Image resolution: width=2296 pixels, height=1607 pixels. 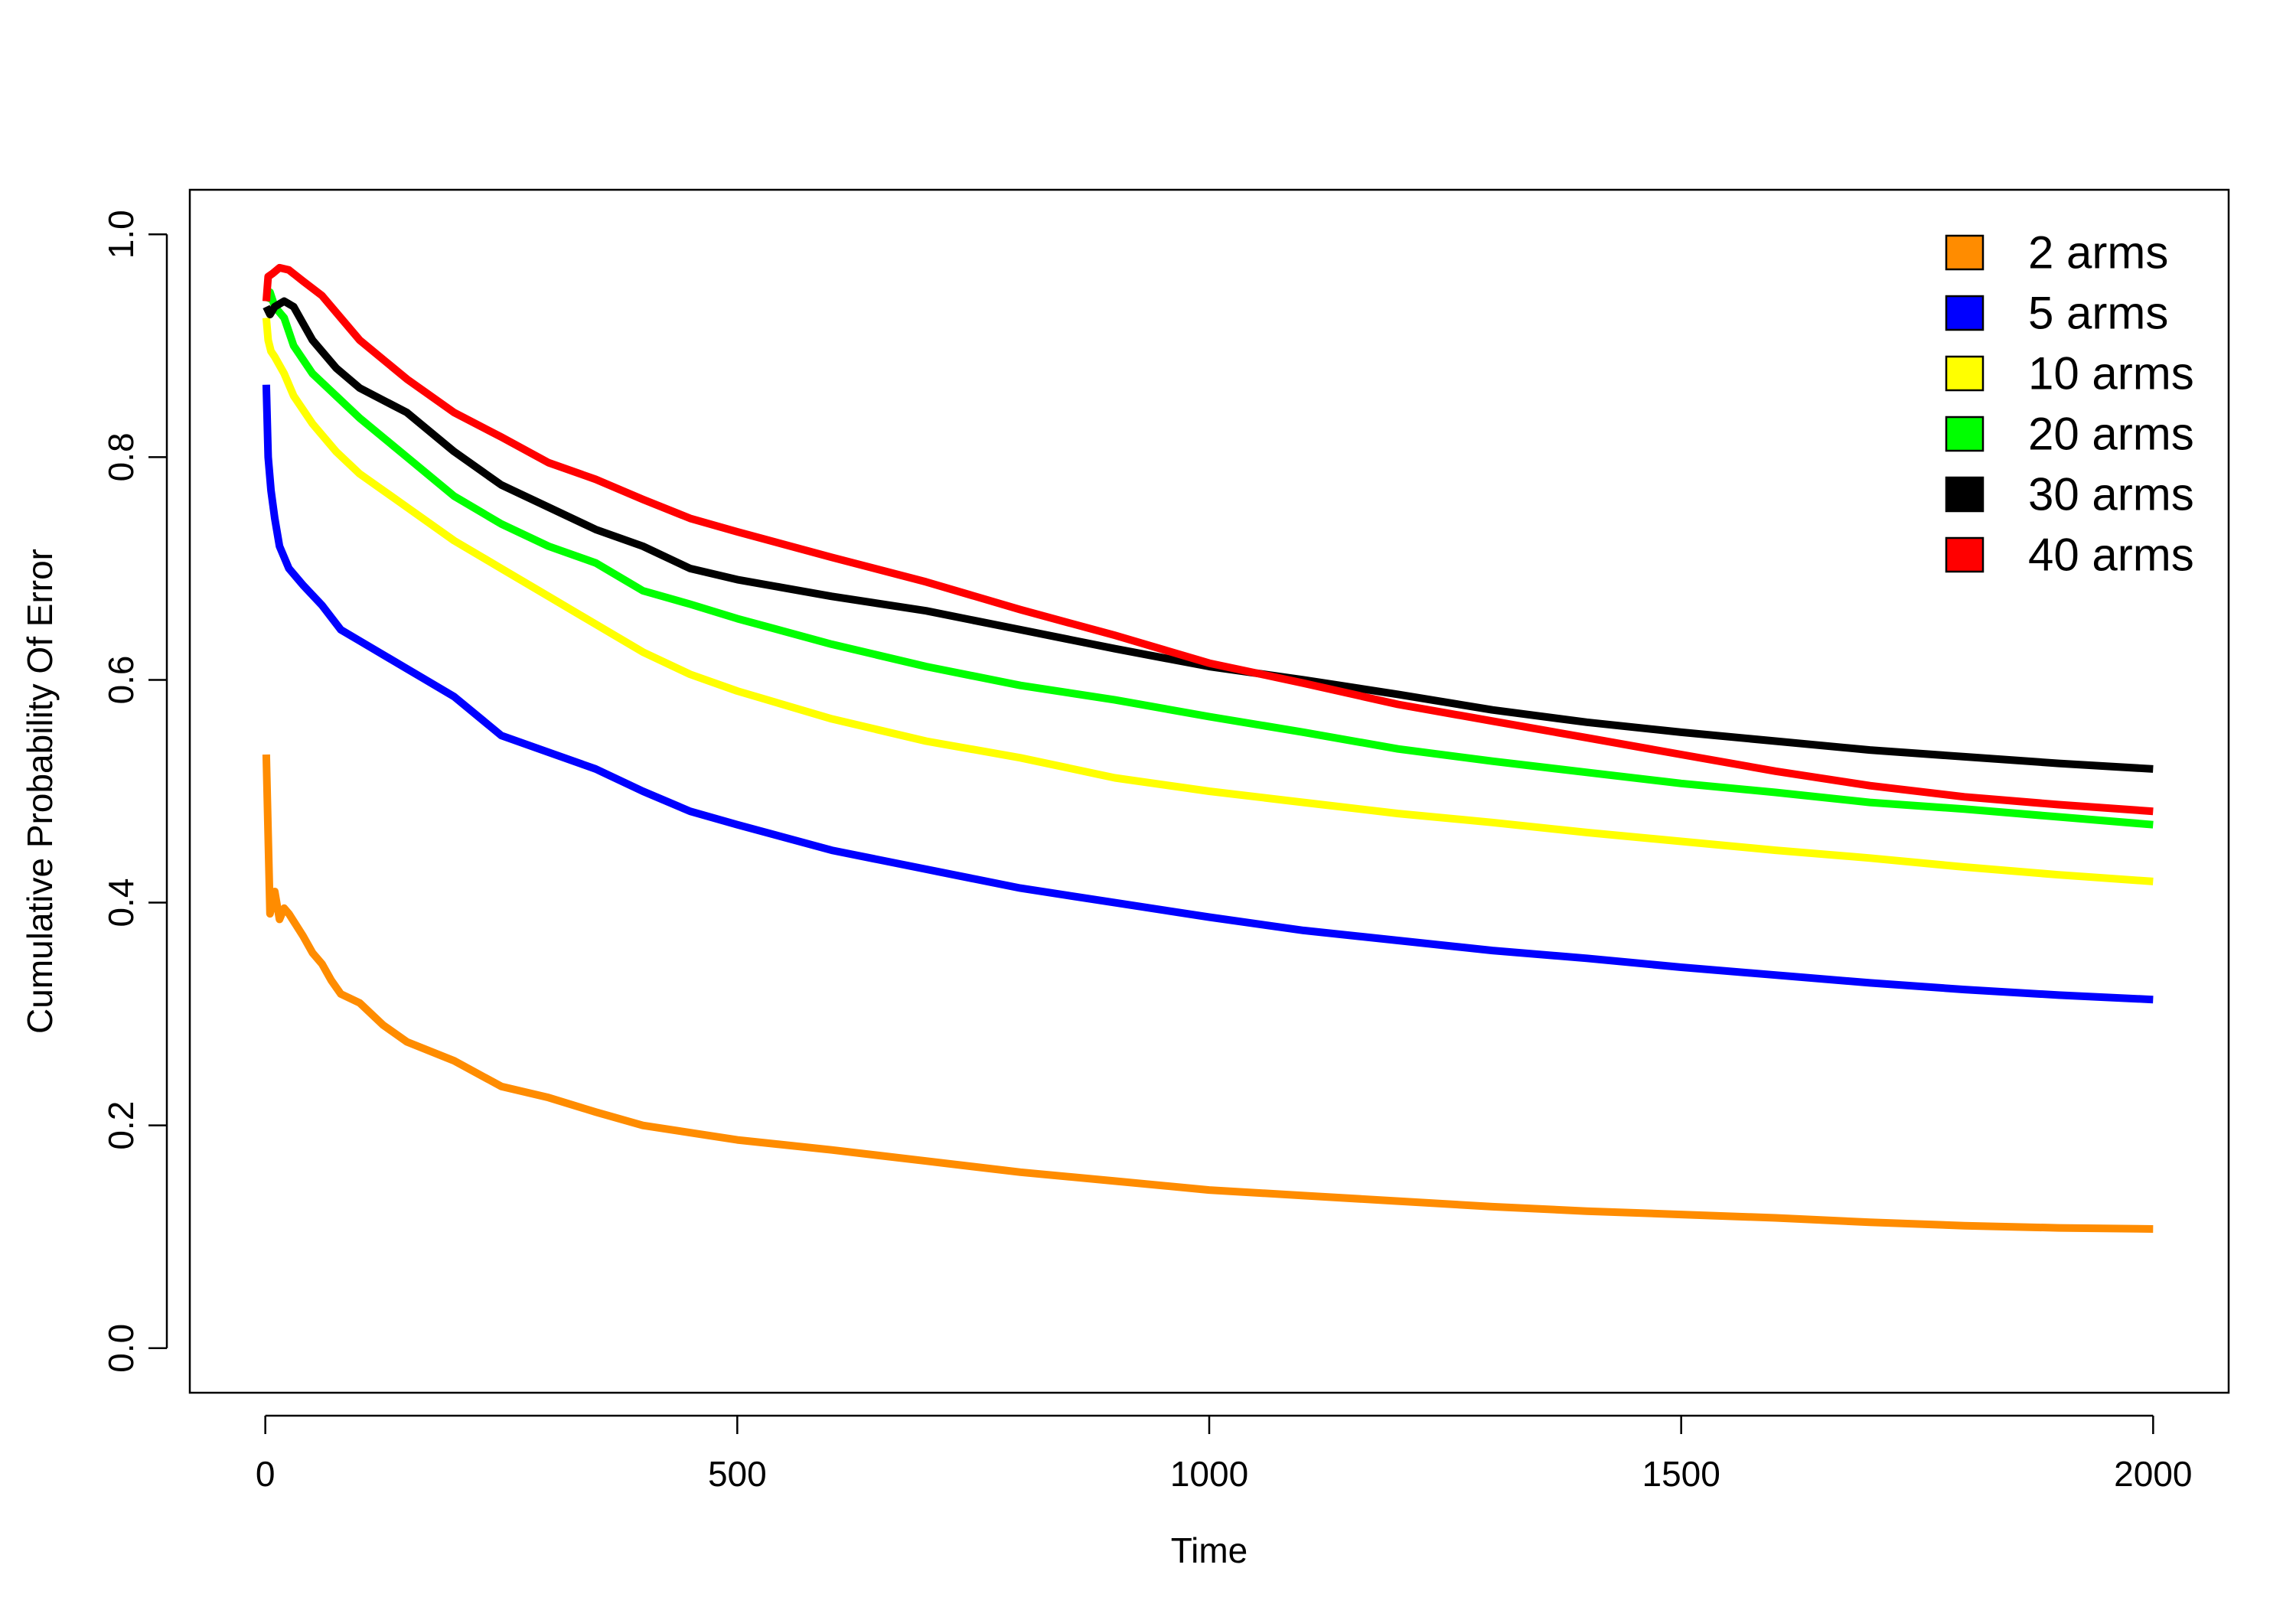 I want to click on legend-swatch-20-arms, so click(x=1965, y=434).